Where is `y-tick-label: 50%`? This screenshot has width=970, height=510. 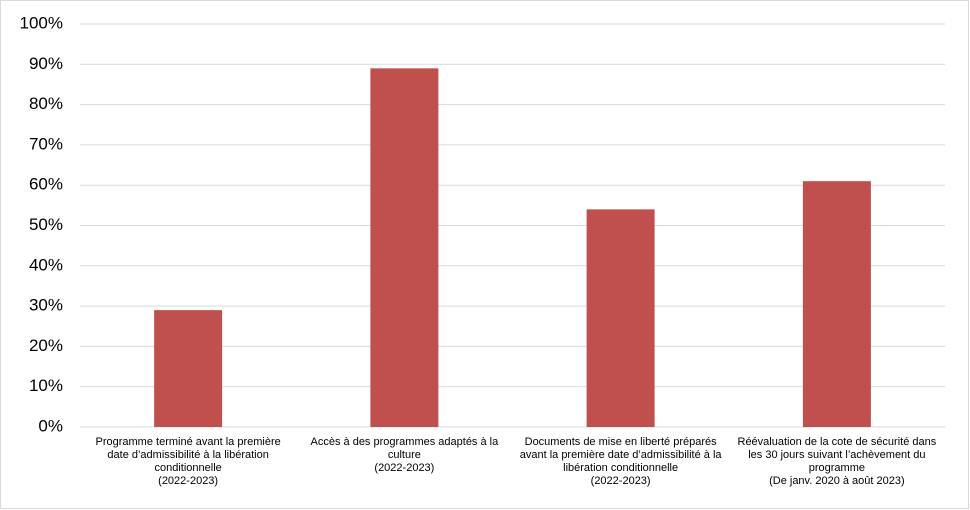 y-tick-label: 50% is located at coordinates (46, 224).